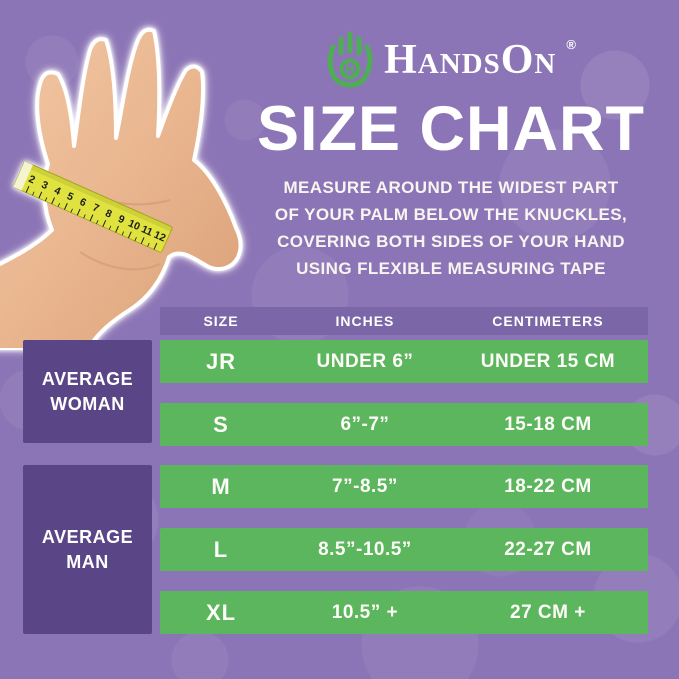 This screenshot has height=679, width=679. Describe the element at coordinates (365, 486) in the screenshot. I see `inches-cell: 7”-8.5”` at that location.